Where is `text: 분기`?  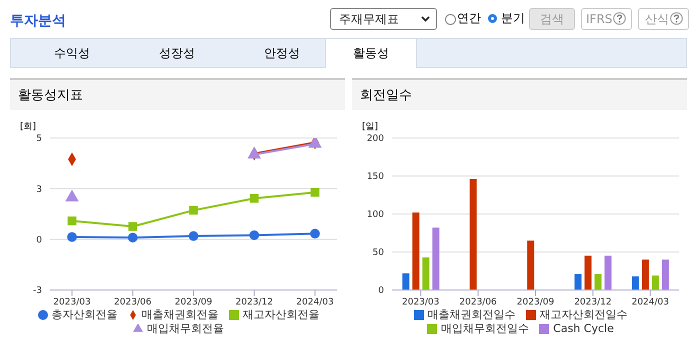
text: 분기 is located at coordinates (513, 18).